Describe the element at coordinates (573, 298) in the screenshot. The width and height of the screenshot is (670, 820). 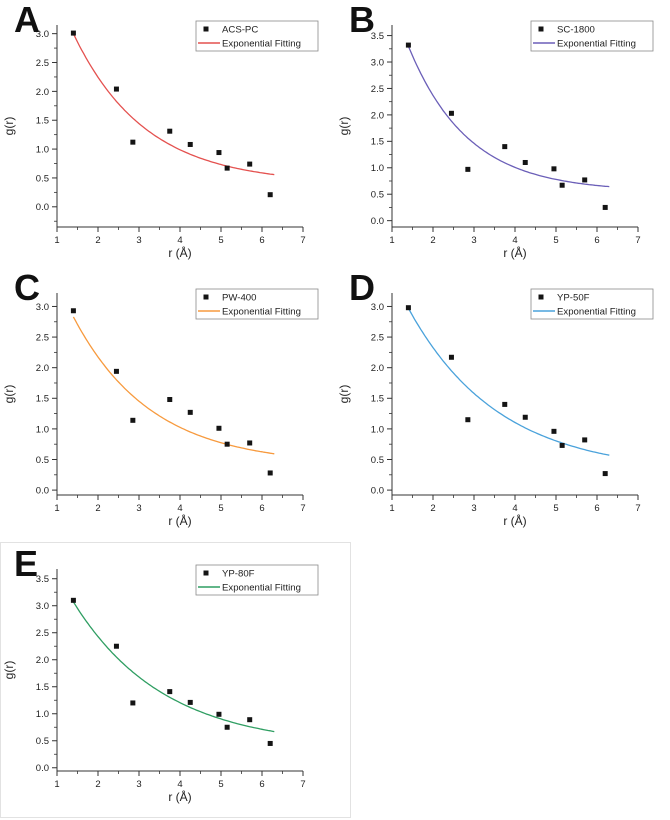
I see `svg-text: YP-50F` at that location.